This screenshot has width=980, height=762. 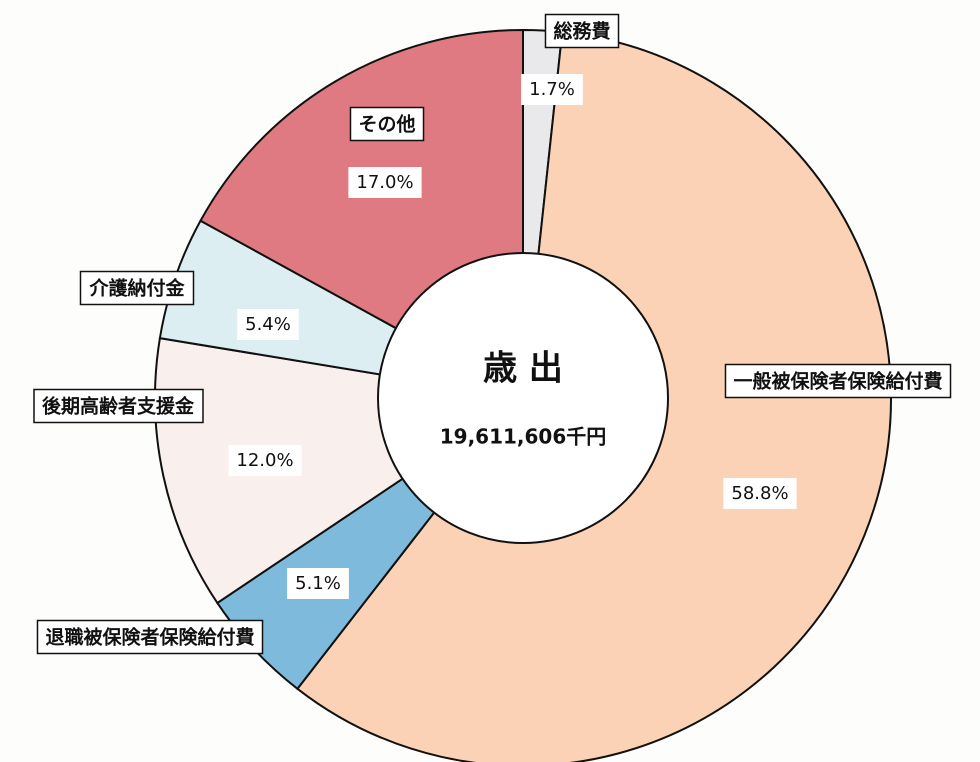 I want to click on donut-hole, so click(x=523, y=398).